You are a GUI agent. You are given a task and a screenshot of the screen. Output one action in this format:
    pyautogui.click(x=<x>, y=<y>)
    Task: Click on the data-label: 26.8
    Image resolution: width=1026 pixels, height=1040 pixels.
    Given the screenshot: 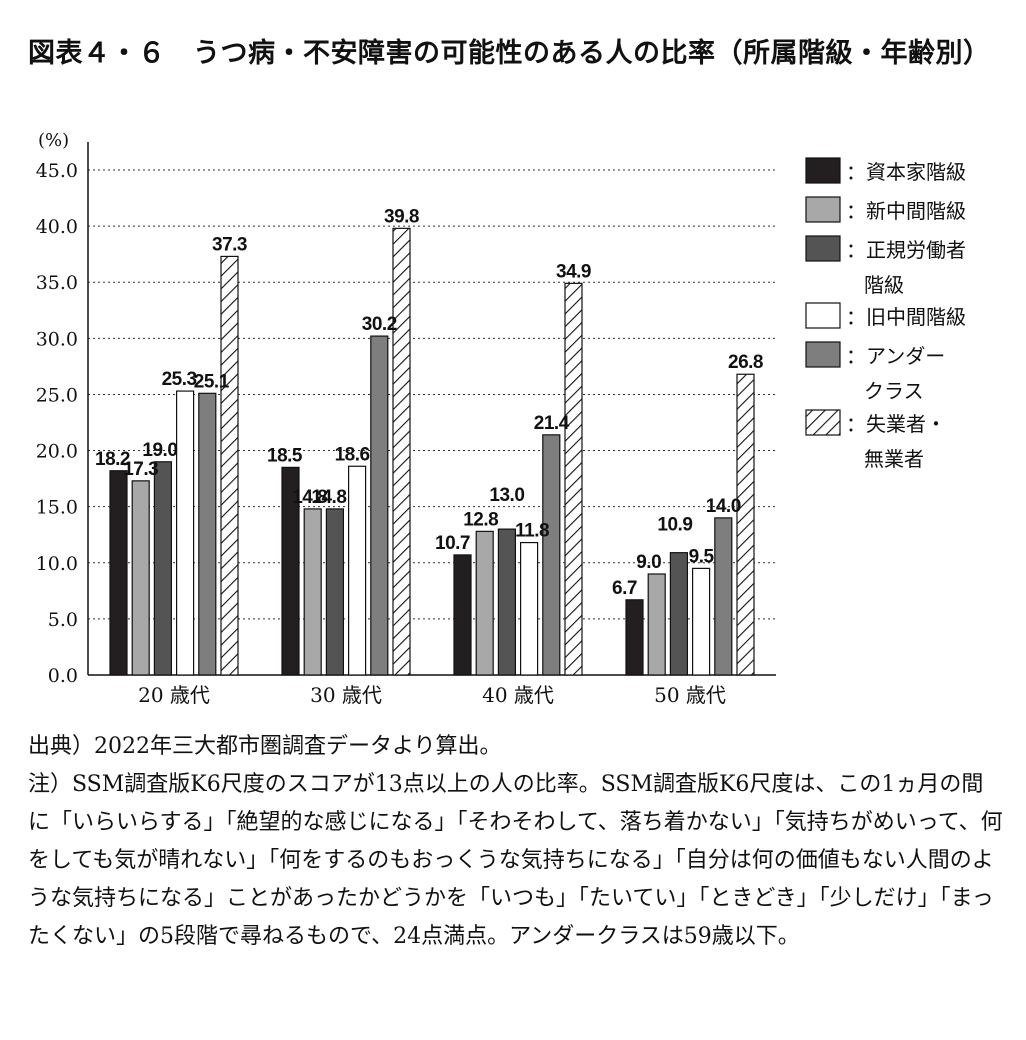 What is the action you would take?
    pyautogui.click(x=745, y=362)
    